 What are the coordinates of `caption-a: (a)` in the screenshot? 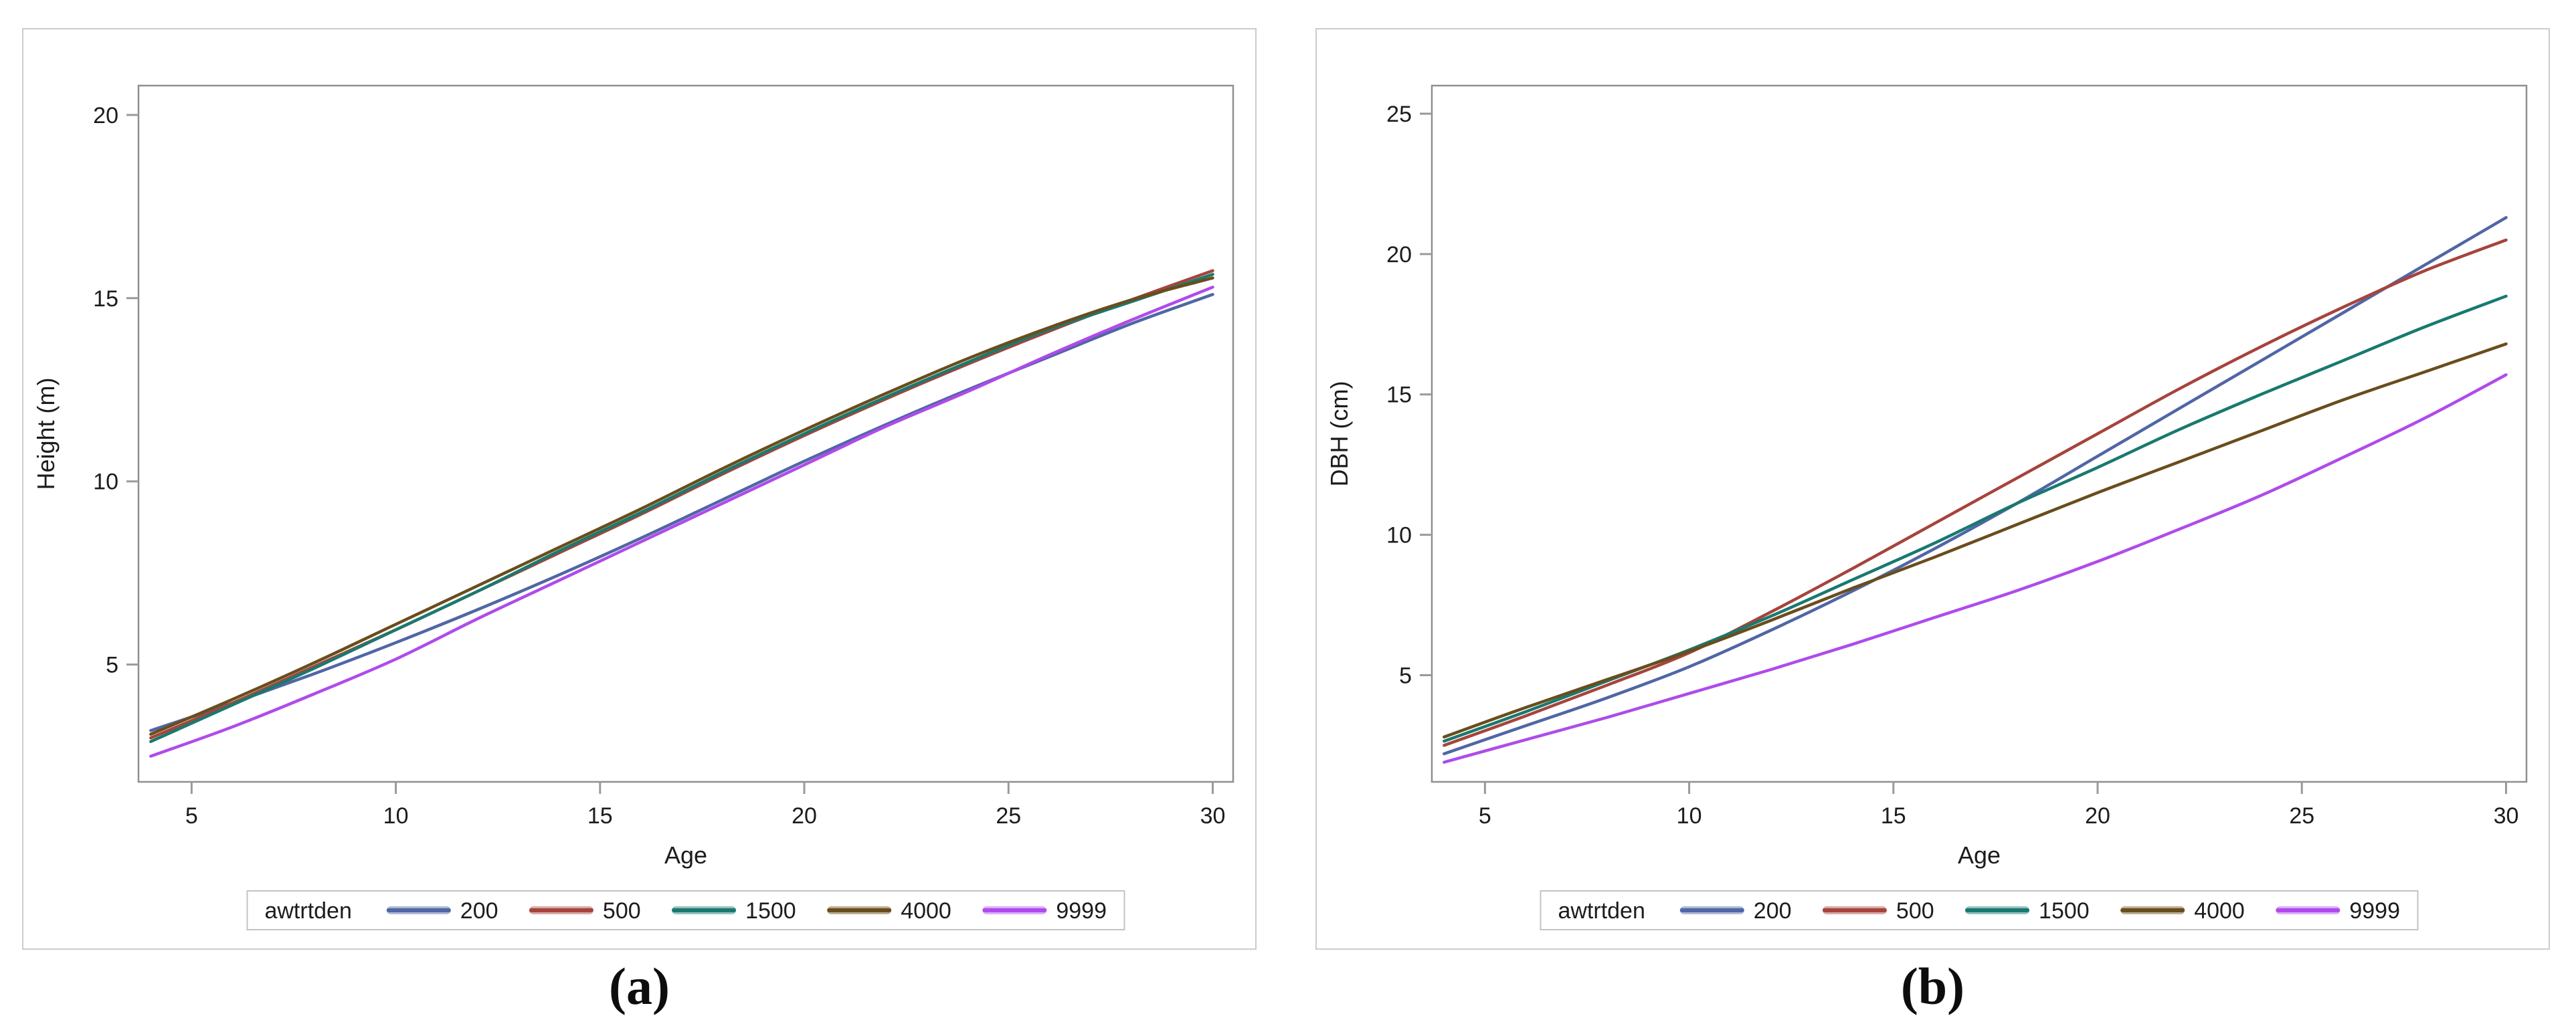 It's located at (639, 986).